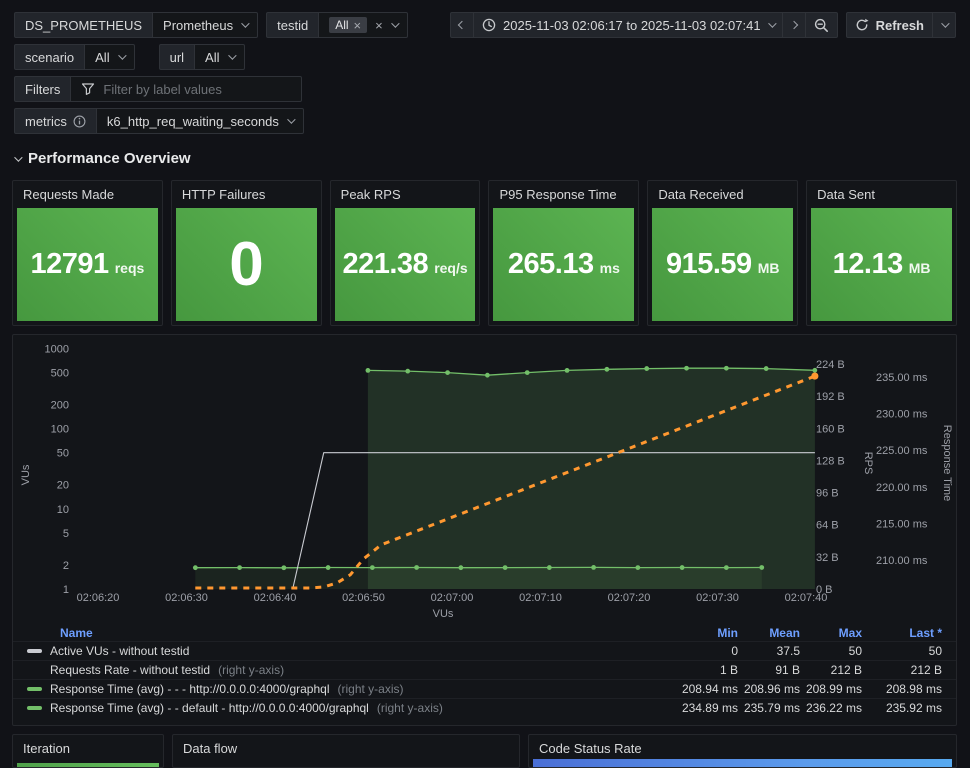 The width and height of the screenshot is (970, 768). Describe the element at coordinates (902, 378) in the screenshot. I see `axis-tick-label: 235.00 ms` at that location.